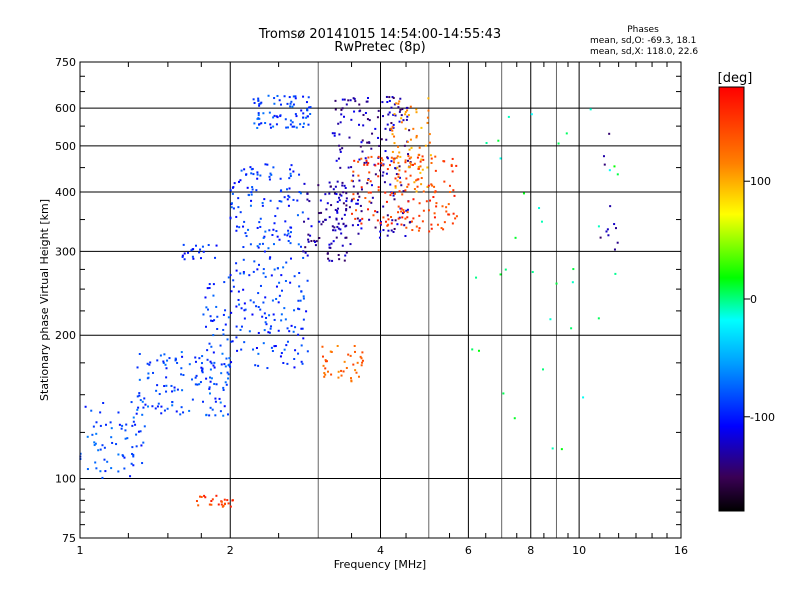  I want to click on y-tick-label: 200, so click(65, 335).